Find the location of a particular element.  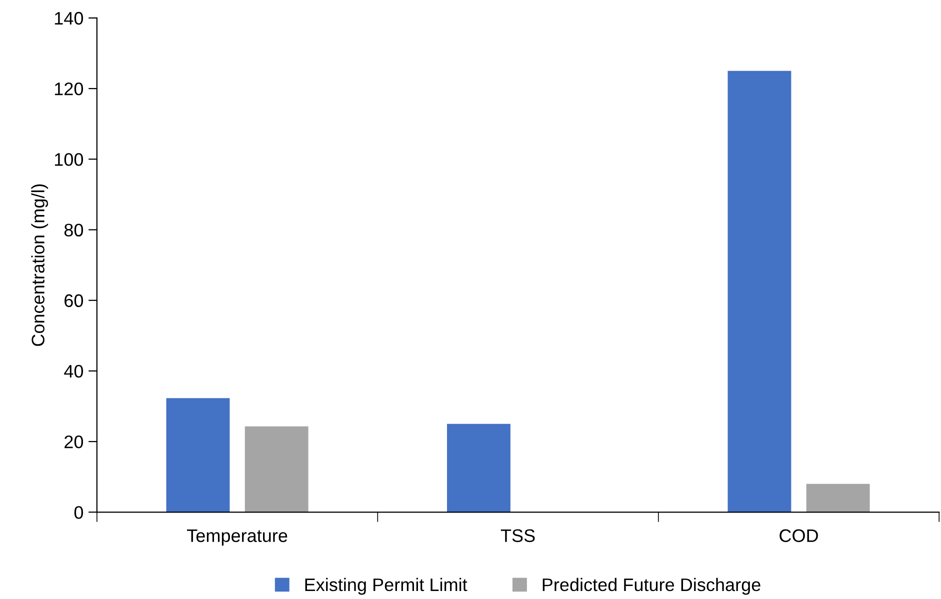

y-tick-label: 140 is located at coordinates (69, 18).